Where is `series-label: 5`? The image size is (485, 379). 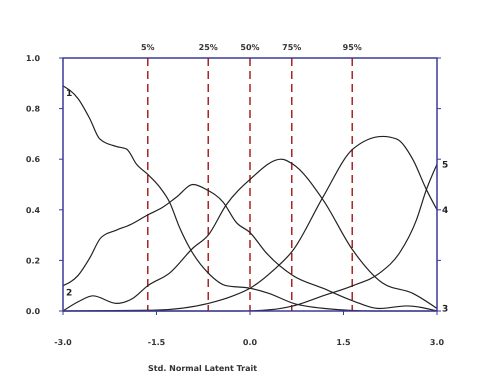
series-label: 5 is located at coordinates (445, 165).